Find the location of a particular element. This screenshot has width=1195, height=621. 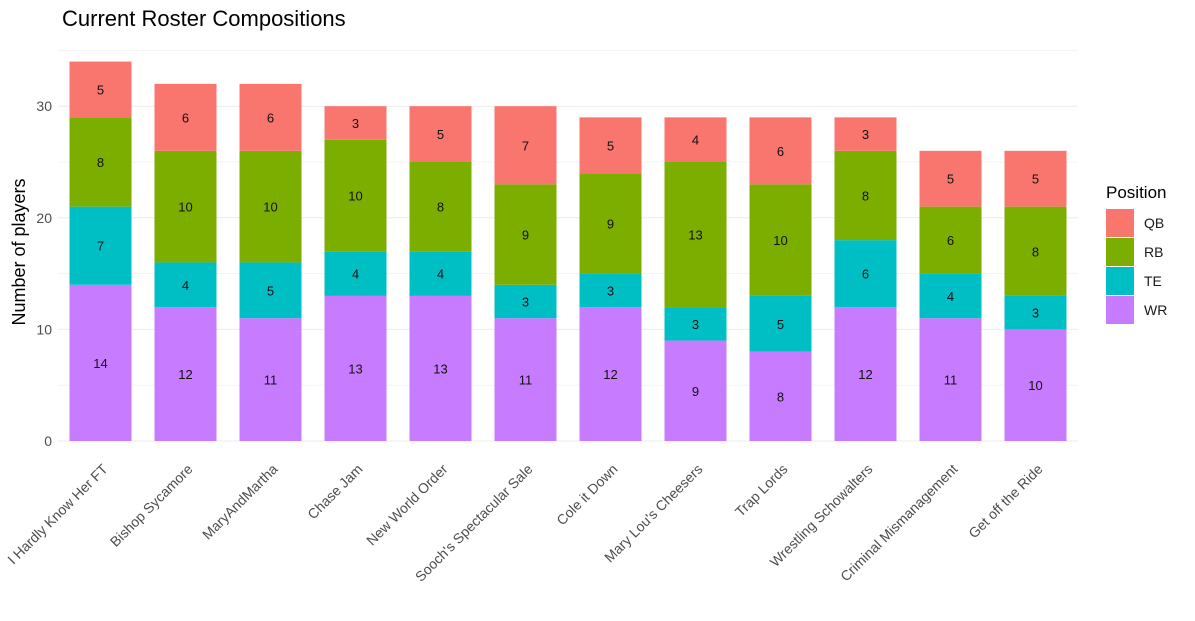

legend-label: TE is located at coordinates (1153, 281).